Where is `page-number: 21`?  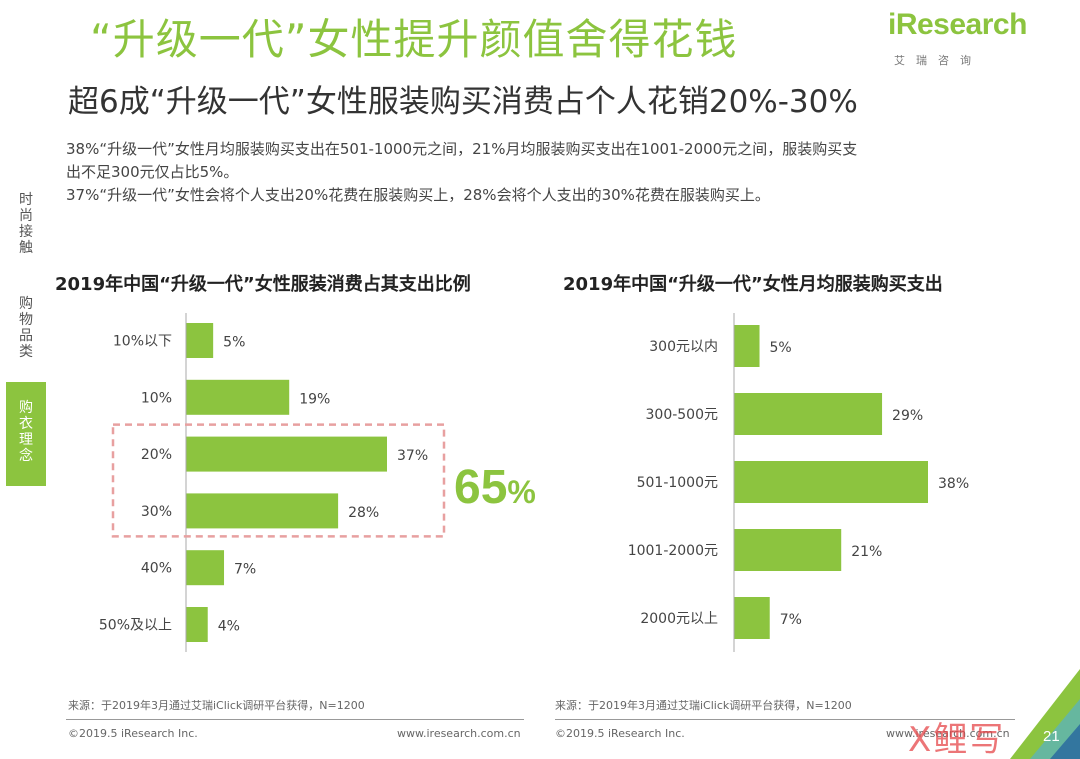
page-number: 21 is located at coordinates (1051, 736).